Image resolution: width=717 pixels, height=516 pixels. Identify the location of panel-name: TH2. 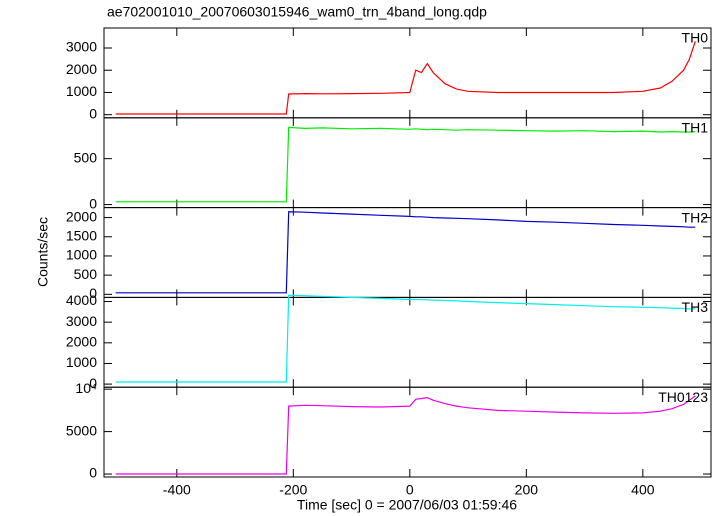
(695, 217).